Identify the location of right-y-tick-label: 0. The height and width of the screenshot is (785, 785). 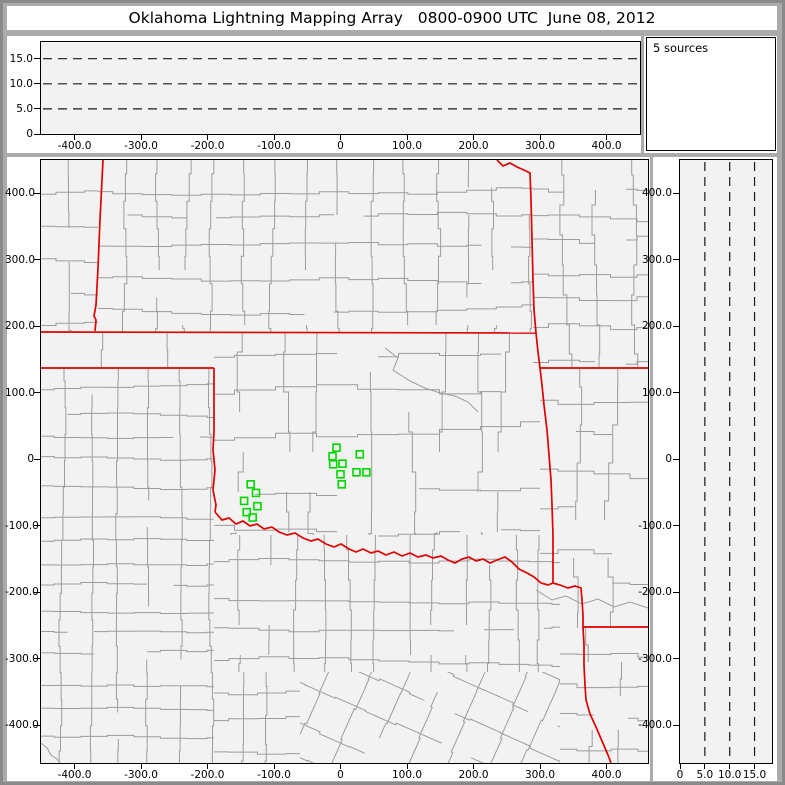
(668, 459).